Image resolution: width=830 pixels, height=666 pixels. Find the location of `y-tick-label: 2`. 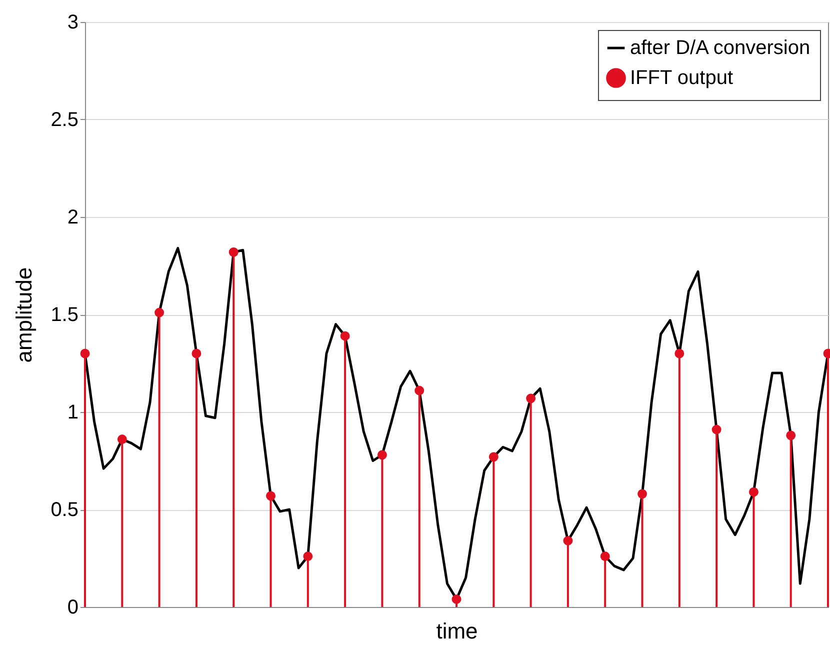

y-tick-label: 2 is located at coordinates (72, 217).